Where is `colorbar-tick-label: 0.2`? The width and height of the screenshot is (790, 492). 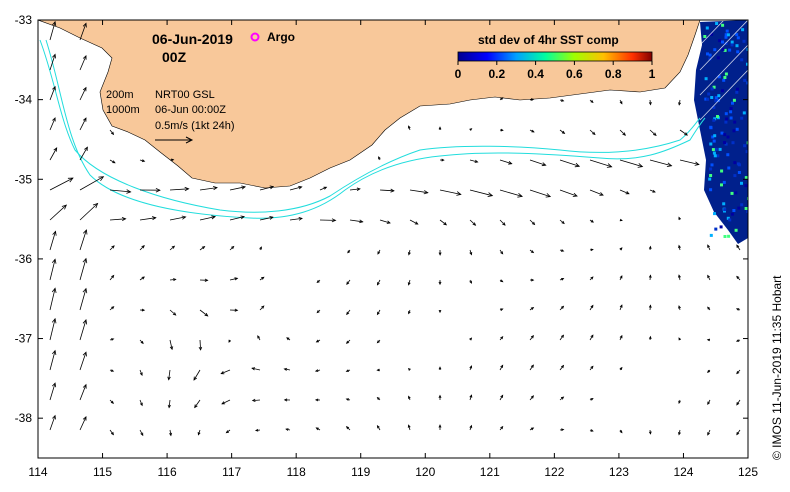 colorbar-tick-label: 0.2 is located at coordinates (496, 74).